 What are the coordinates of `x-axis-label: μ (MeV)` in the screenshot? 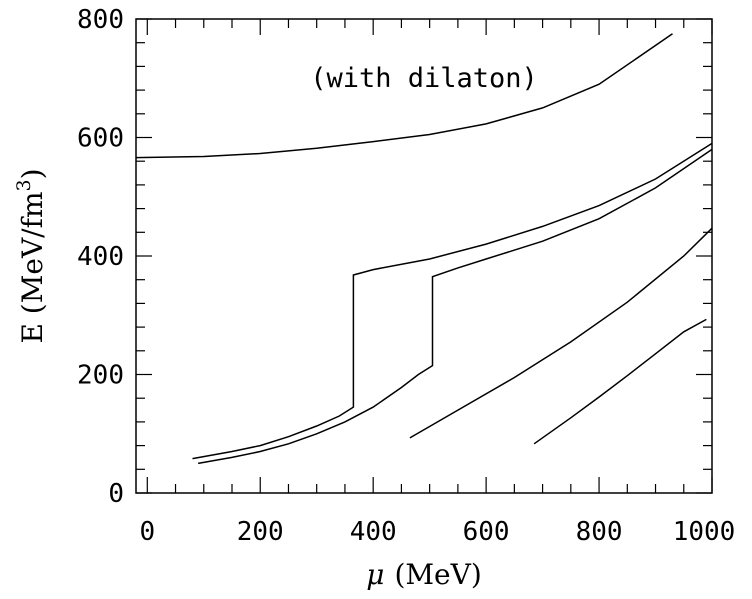 It's located at (424, 574).